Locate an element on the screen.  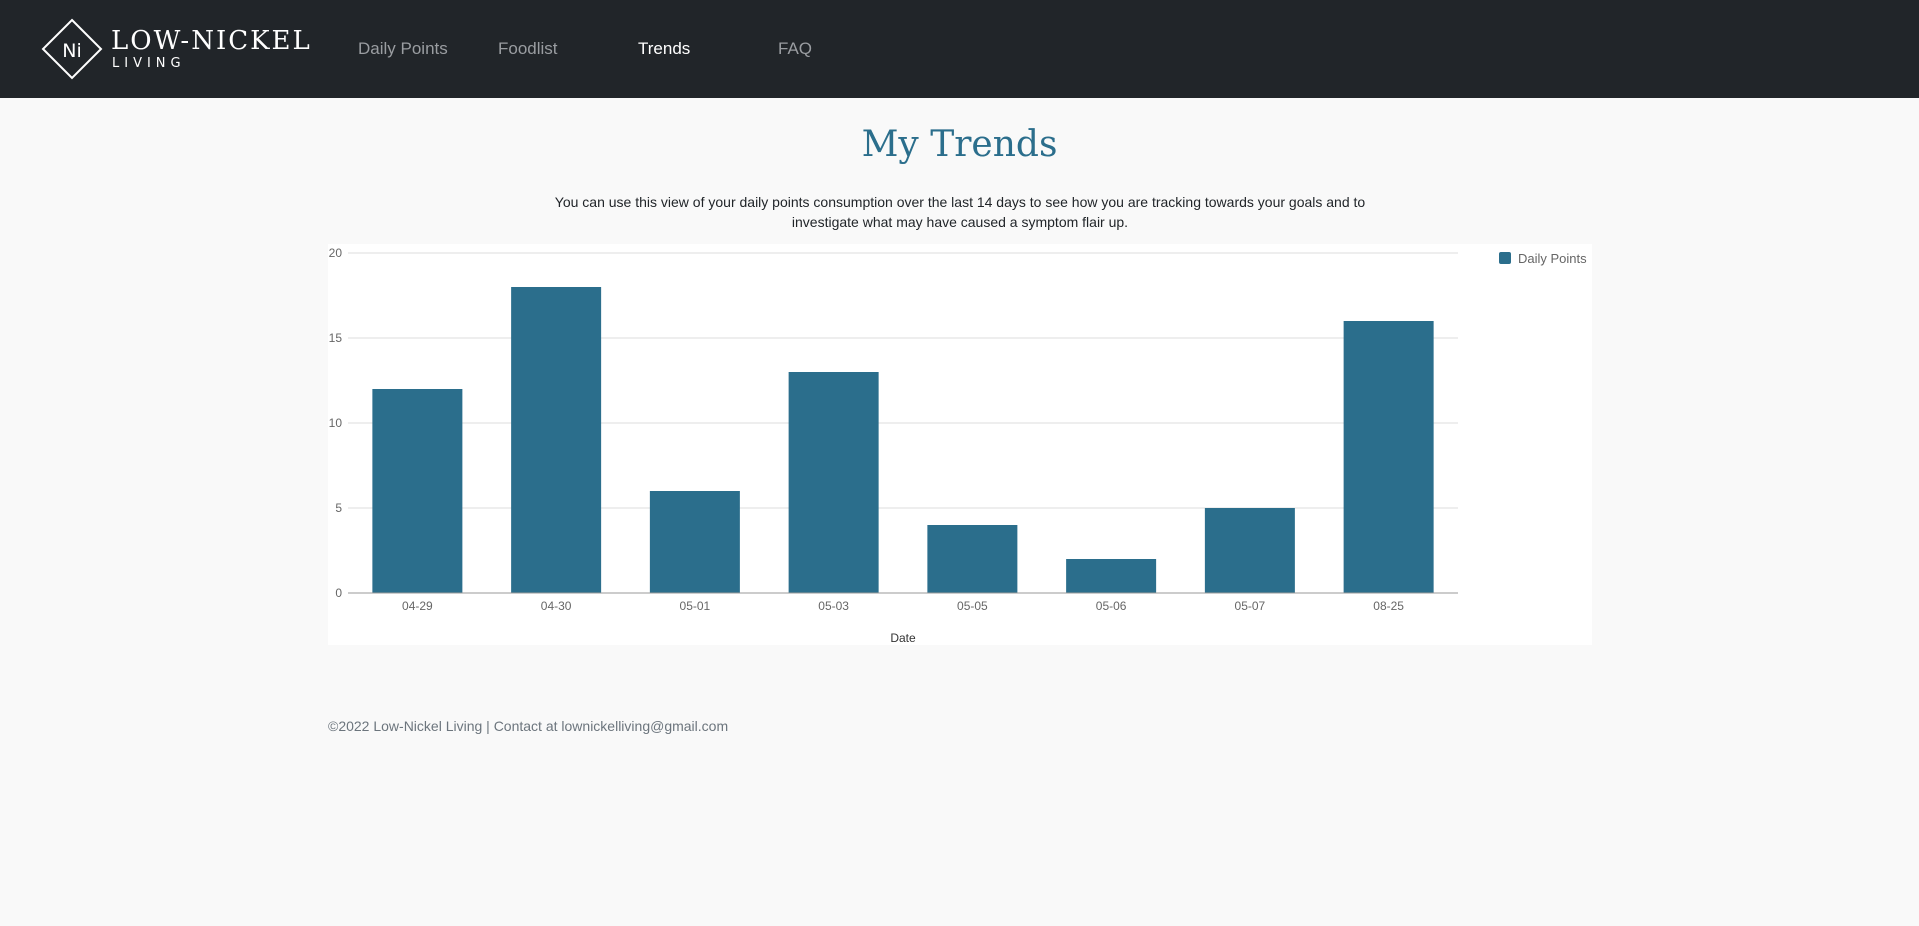
x-tick-label: 05-05 is located at coordinates (972, 606).